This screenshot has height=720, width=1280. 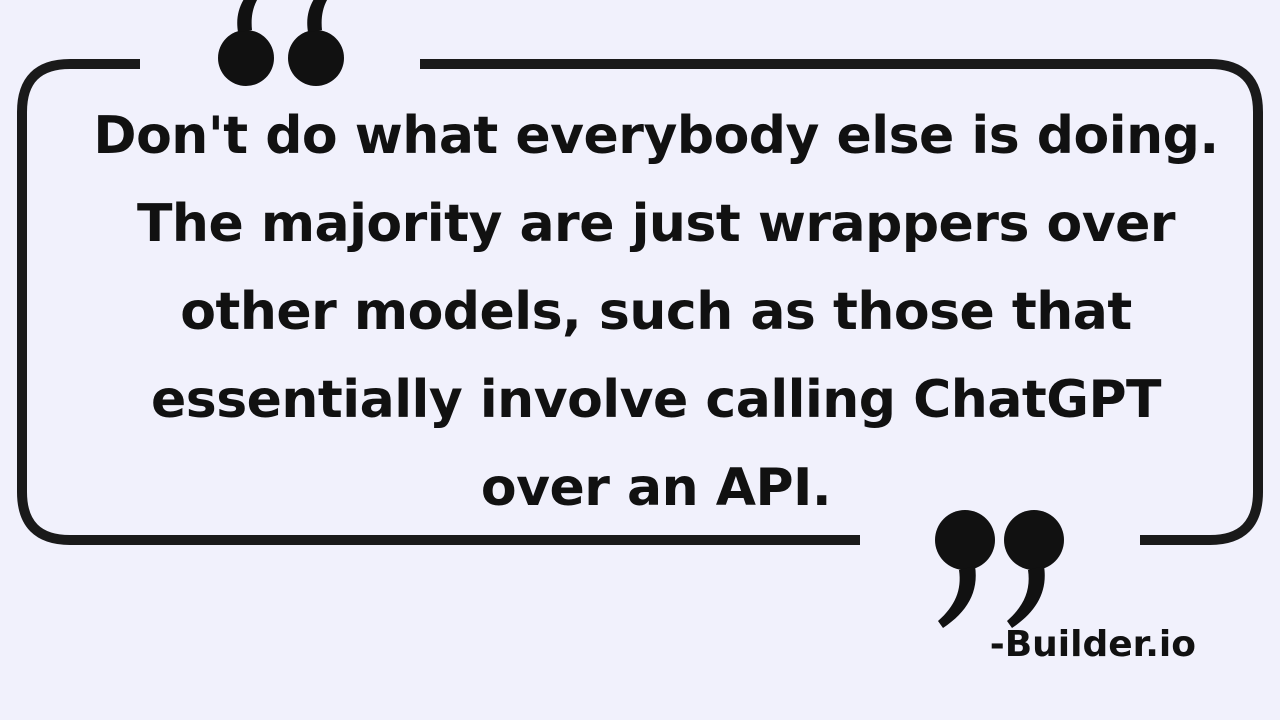 I want to click on quote-line: other models, such as those that, so click(x=656, y=312).